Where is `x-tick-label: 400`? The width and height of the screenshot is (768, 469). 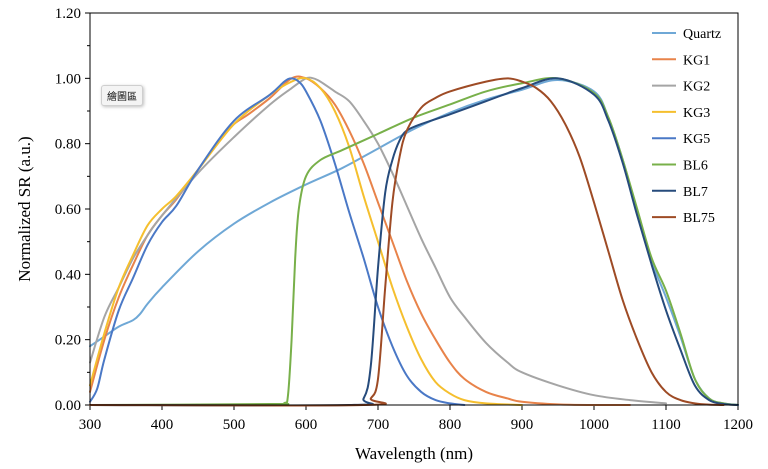 x-tick-label: 400 is located at coordinates (162, 425).